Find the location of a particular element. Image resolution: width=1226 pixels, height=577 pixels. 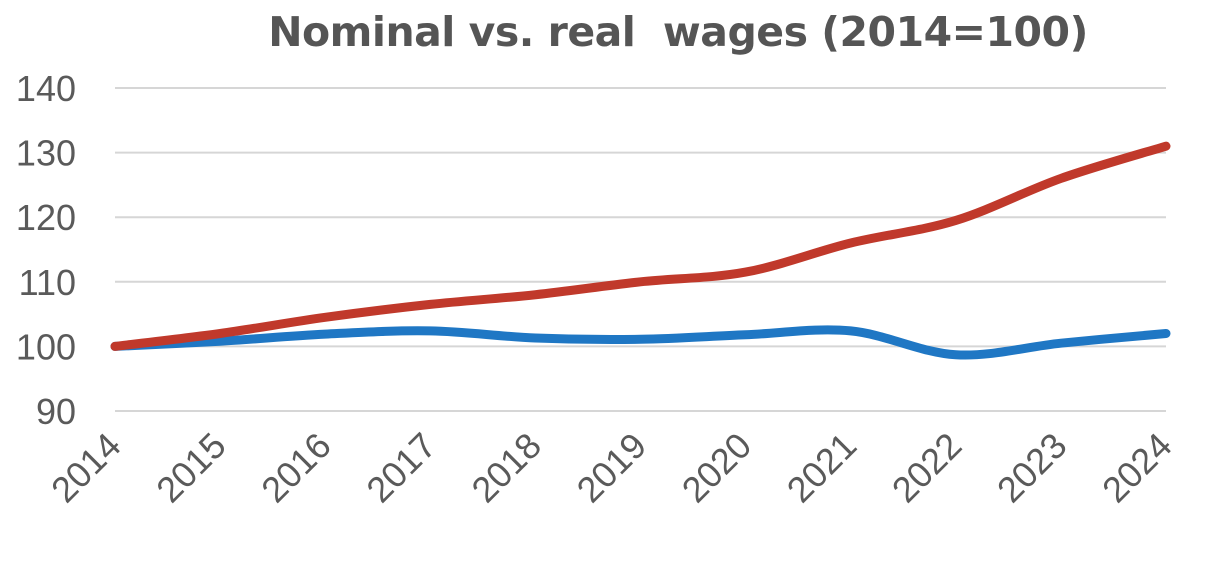

x-tick-label: 2020 is located at coordinates (717, 468).